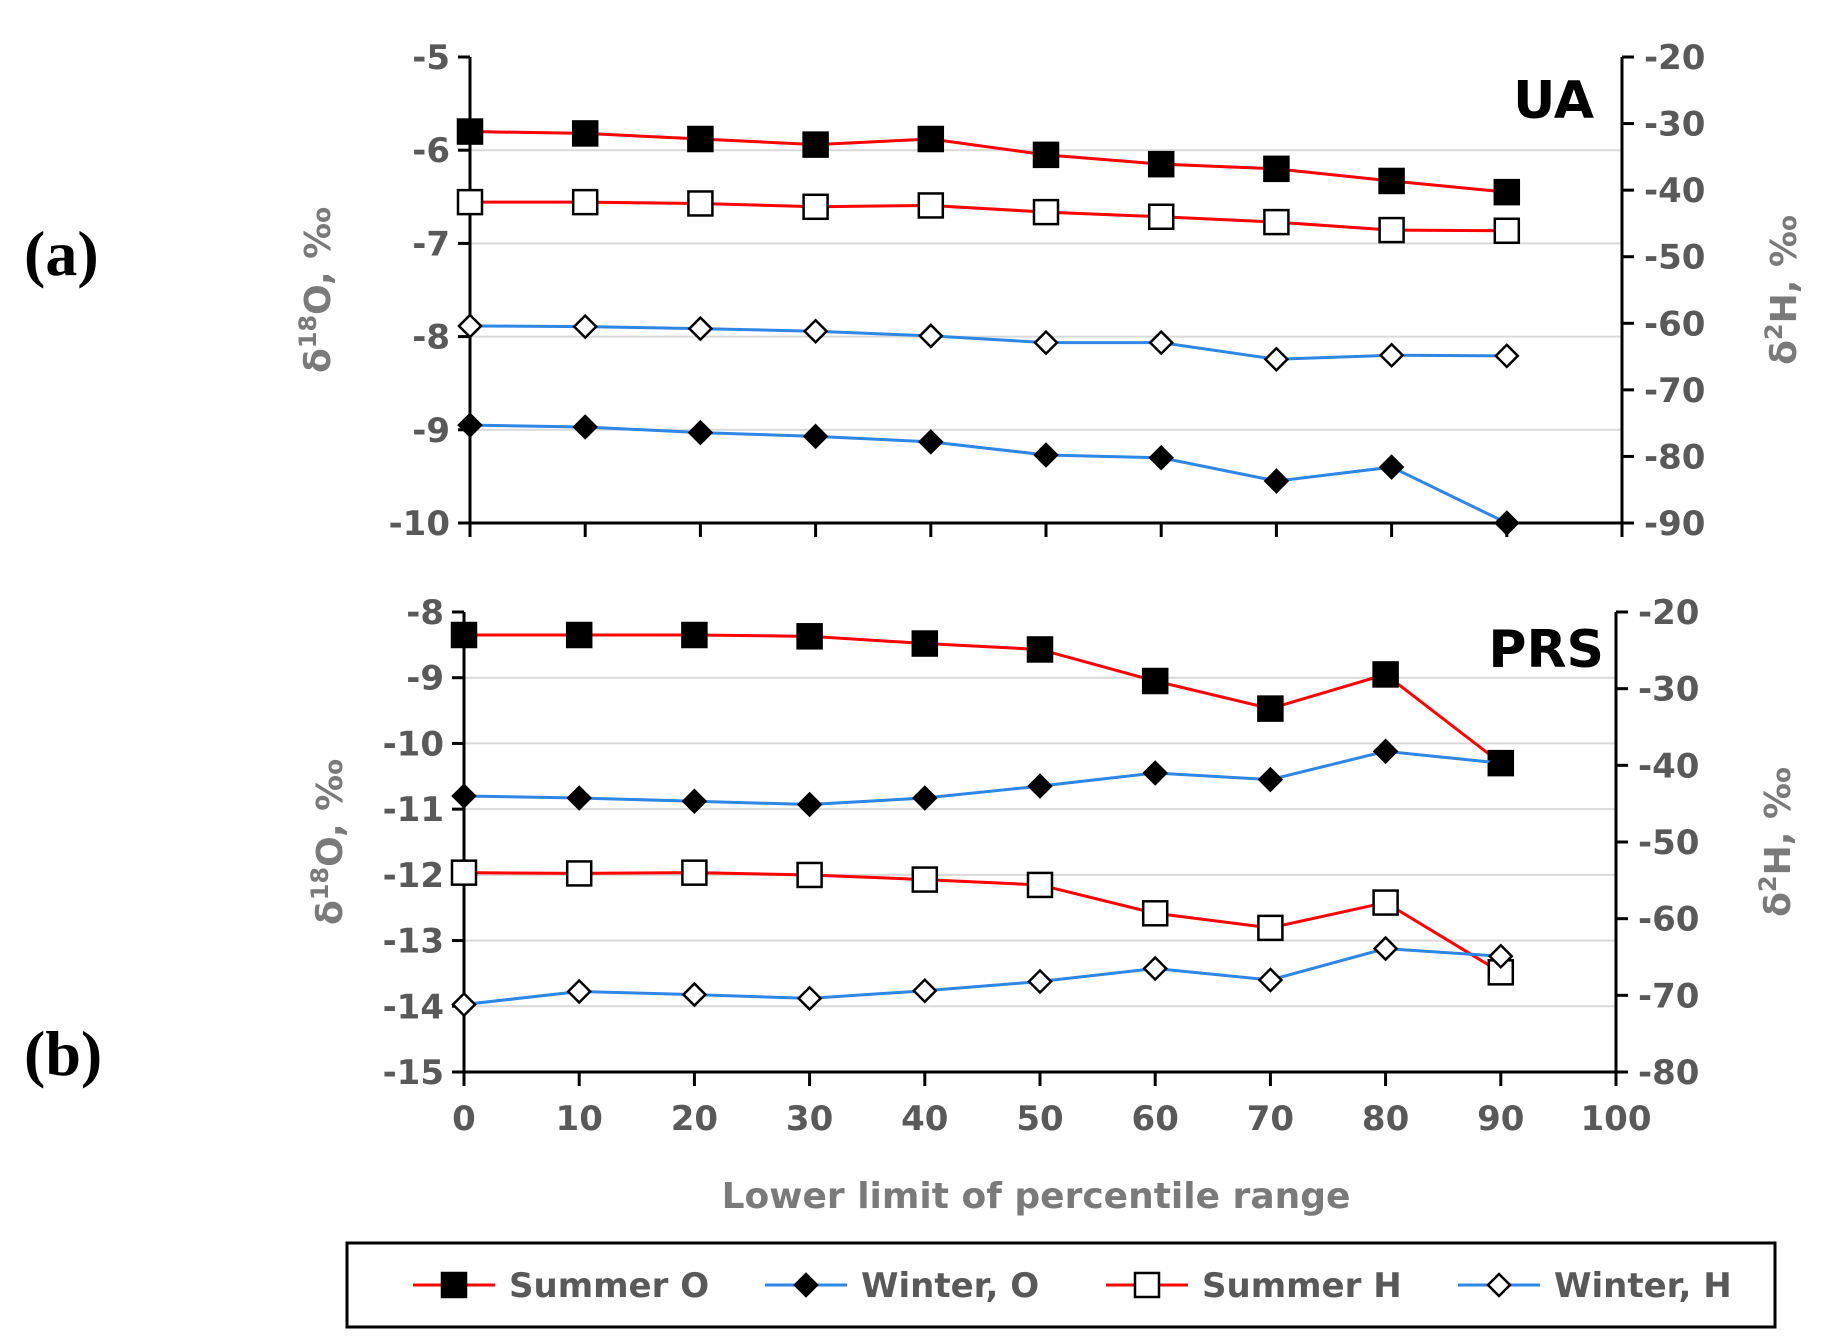  What do you see at coordinates (982, 778) in the screenshot?
I see `series-winter-o` at bounding box center [982, 778].